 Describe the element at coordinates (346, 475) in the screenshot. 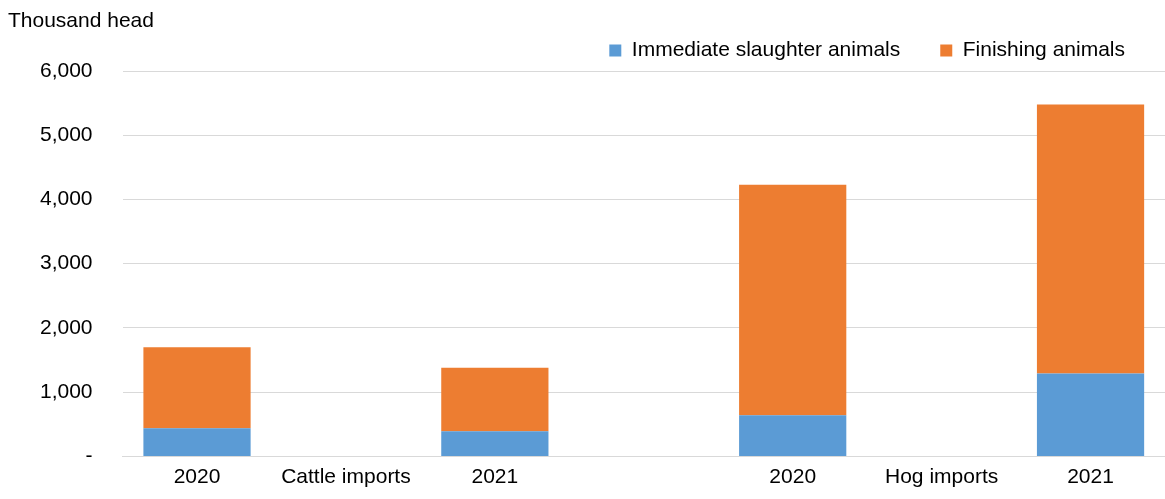

I see `x-tick-label: Cattle imports` at that location.